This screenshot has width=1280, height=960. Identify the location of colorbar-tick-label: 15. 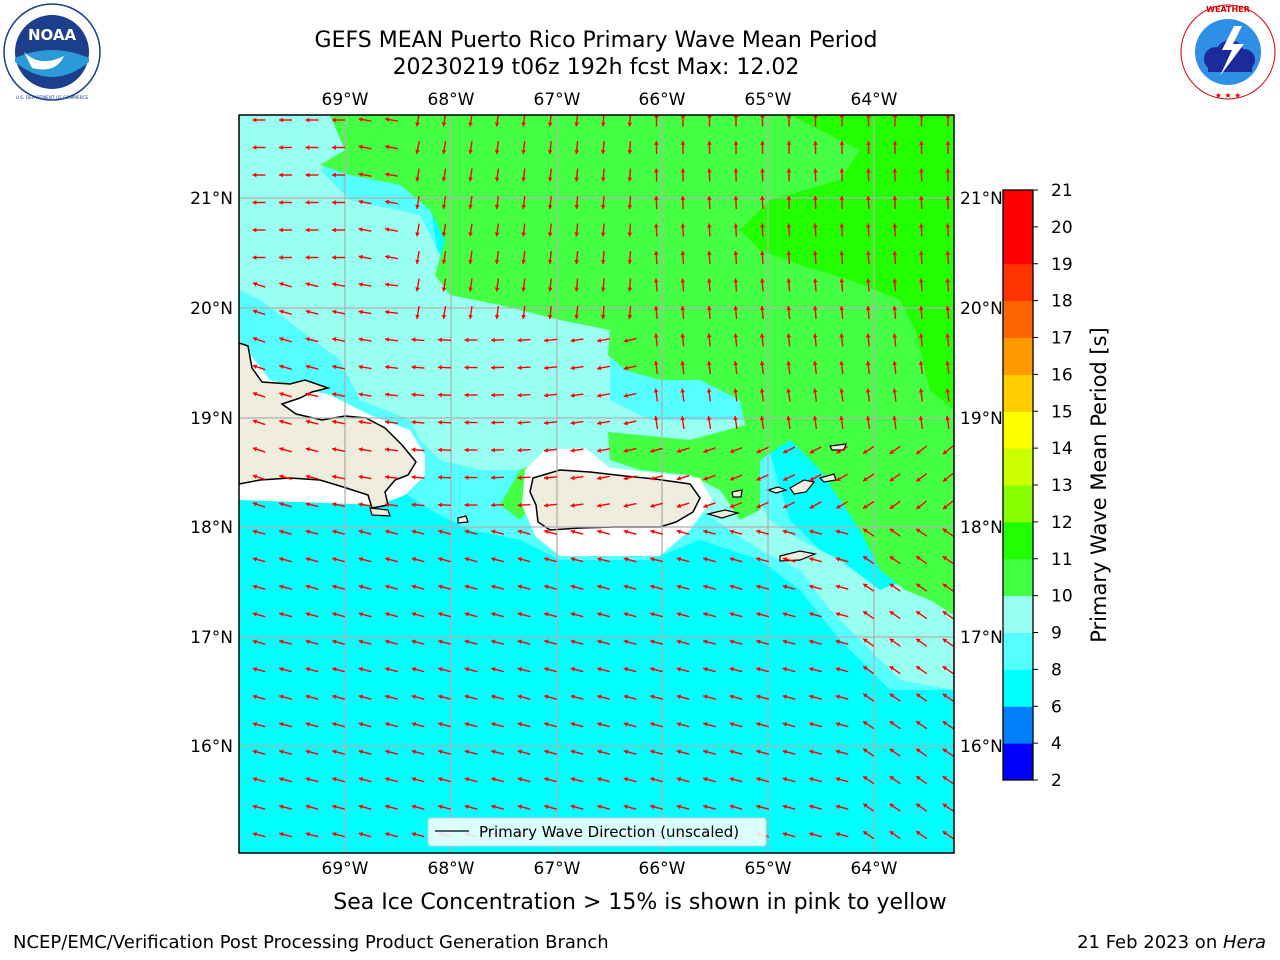
(1062, 412).